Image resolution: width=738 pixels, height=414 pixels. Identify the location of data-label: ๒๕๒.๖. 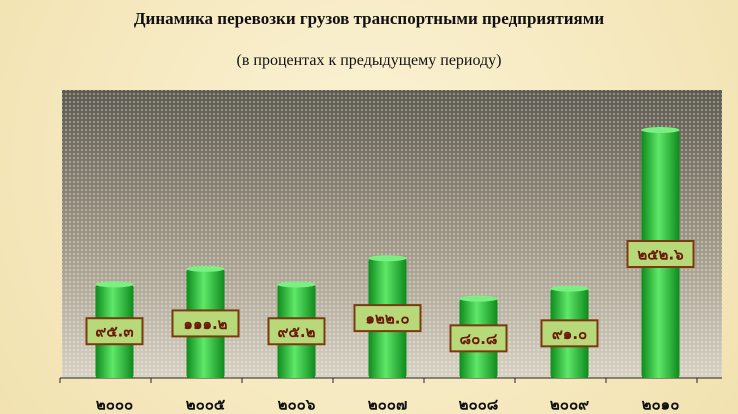
(660, 255).